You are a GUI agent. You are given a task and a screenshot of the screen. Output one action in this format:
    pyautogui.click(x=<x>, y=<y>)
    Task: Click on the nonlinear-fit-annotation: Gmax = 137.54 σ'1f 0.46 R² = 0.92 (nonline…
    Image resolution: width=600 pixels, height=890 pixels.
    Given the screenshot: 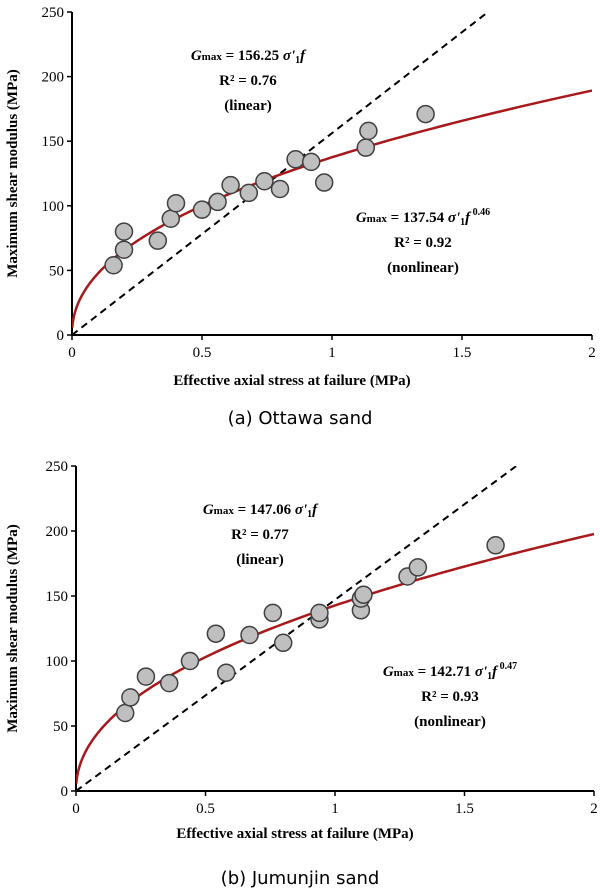 What is the action you would take?
    pyautogui.click(x=423, y=241)
    